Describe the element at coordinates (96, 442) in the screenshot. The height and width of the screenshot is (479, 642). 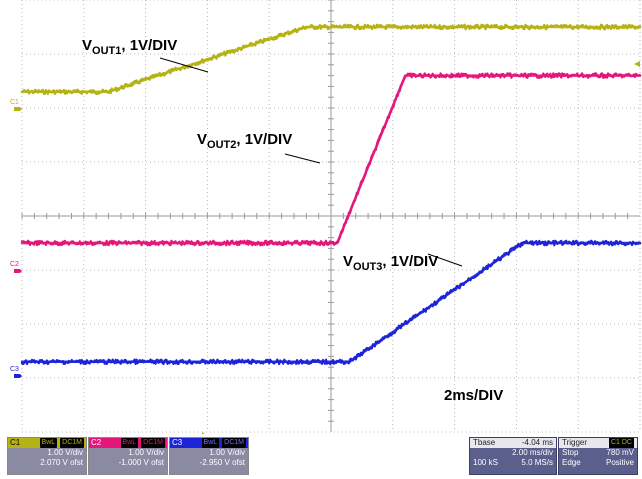
I see `channel-c2-id: C2` at that location.